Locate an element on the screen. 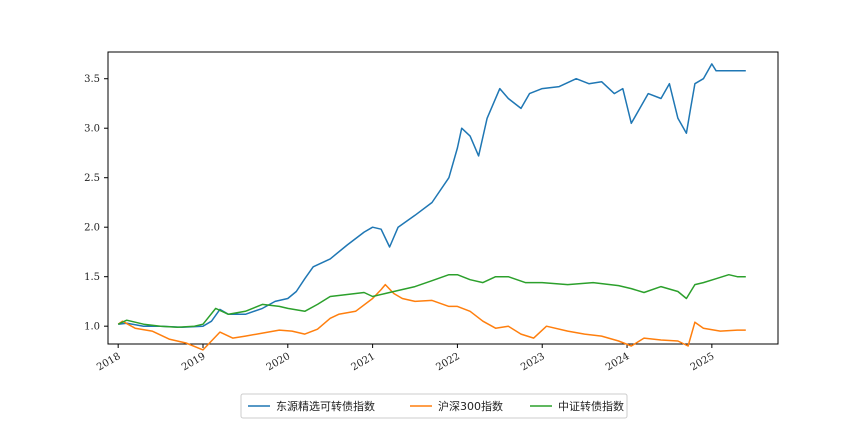  legend-box is located at coordinates (434, 406).